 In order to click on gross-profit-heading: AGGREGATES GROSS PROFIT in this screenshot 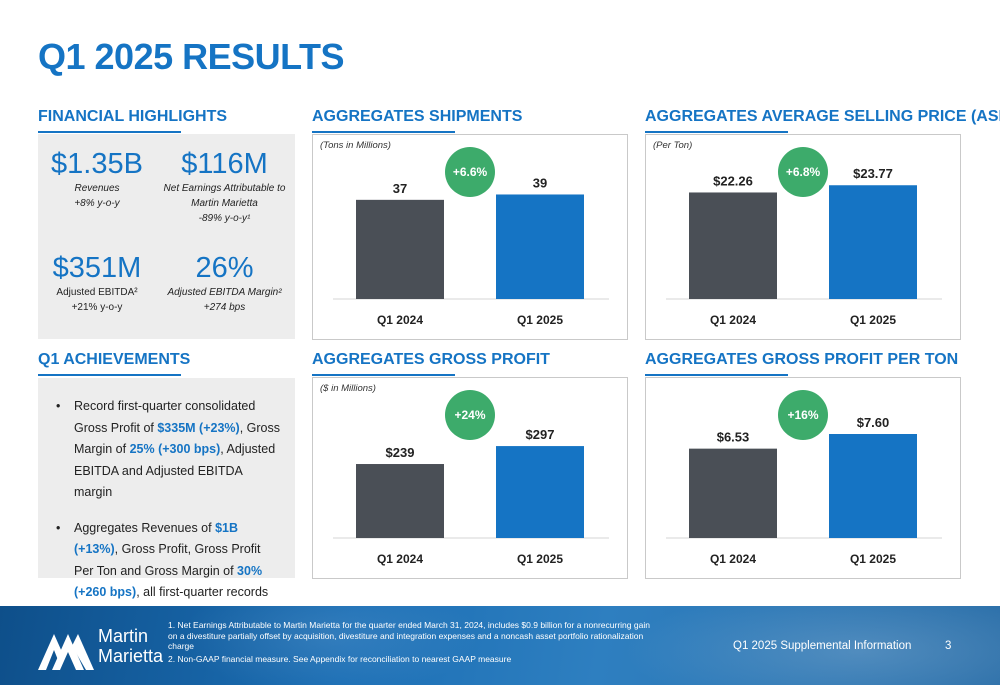, I will do `click(431, 359)`.